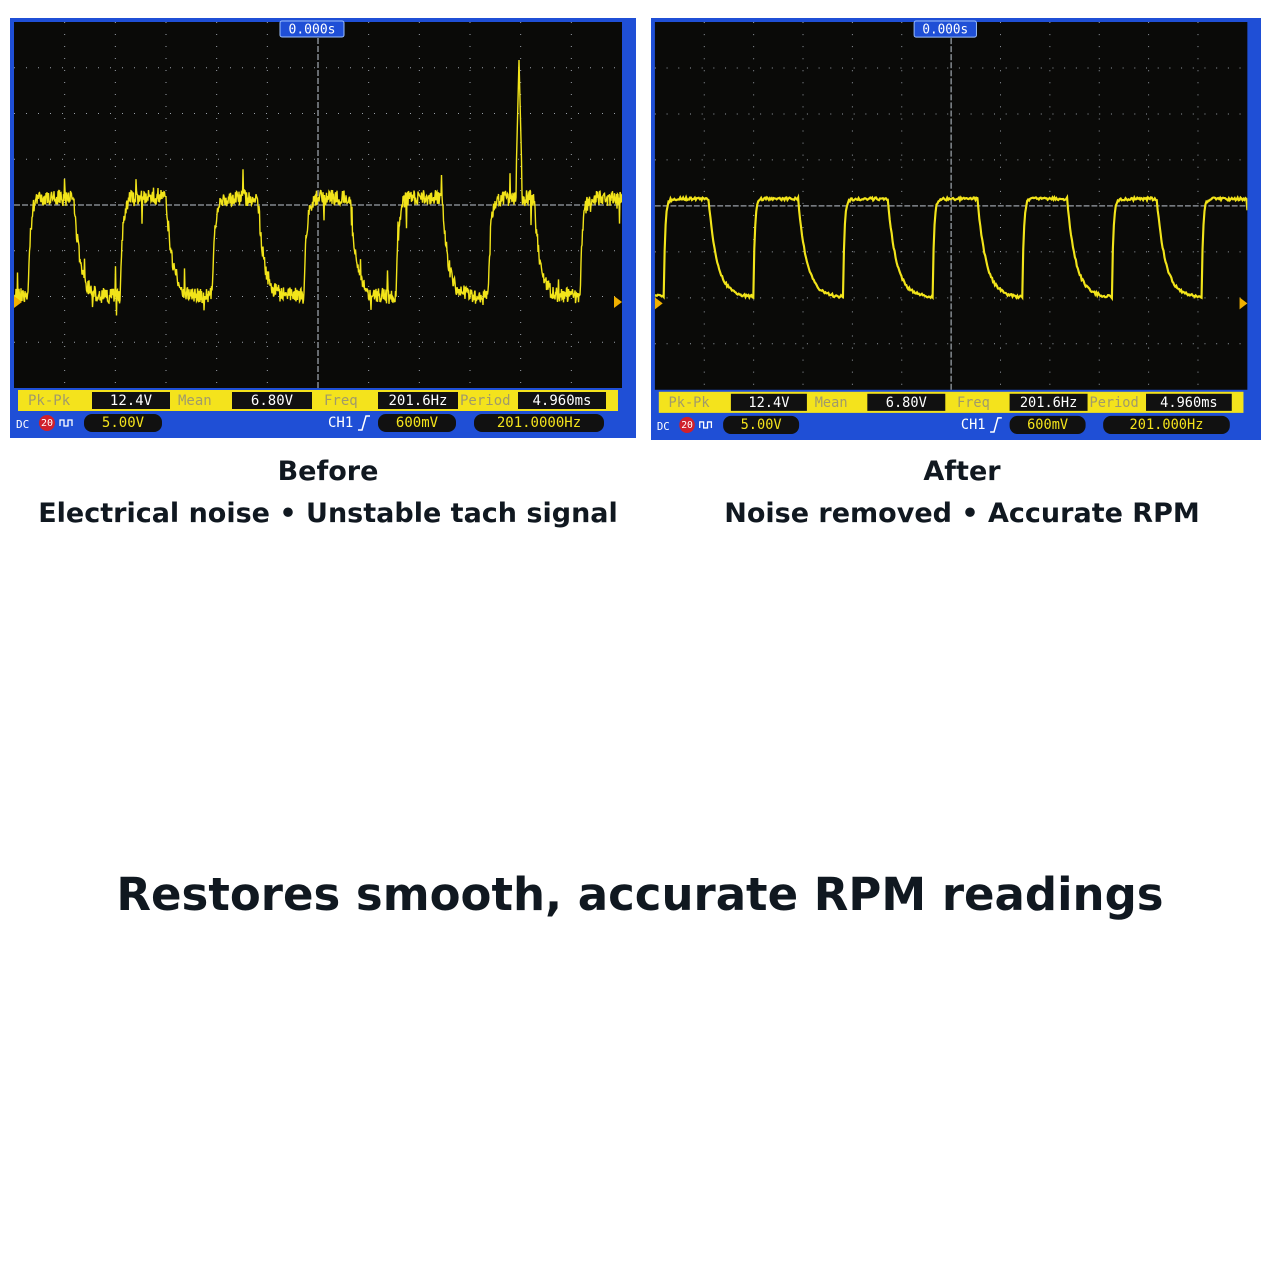 This screenshot has width=1280, height=1280. I want to click on counter: 201.000Hz, so click(1167, 425).